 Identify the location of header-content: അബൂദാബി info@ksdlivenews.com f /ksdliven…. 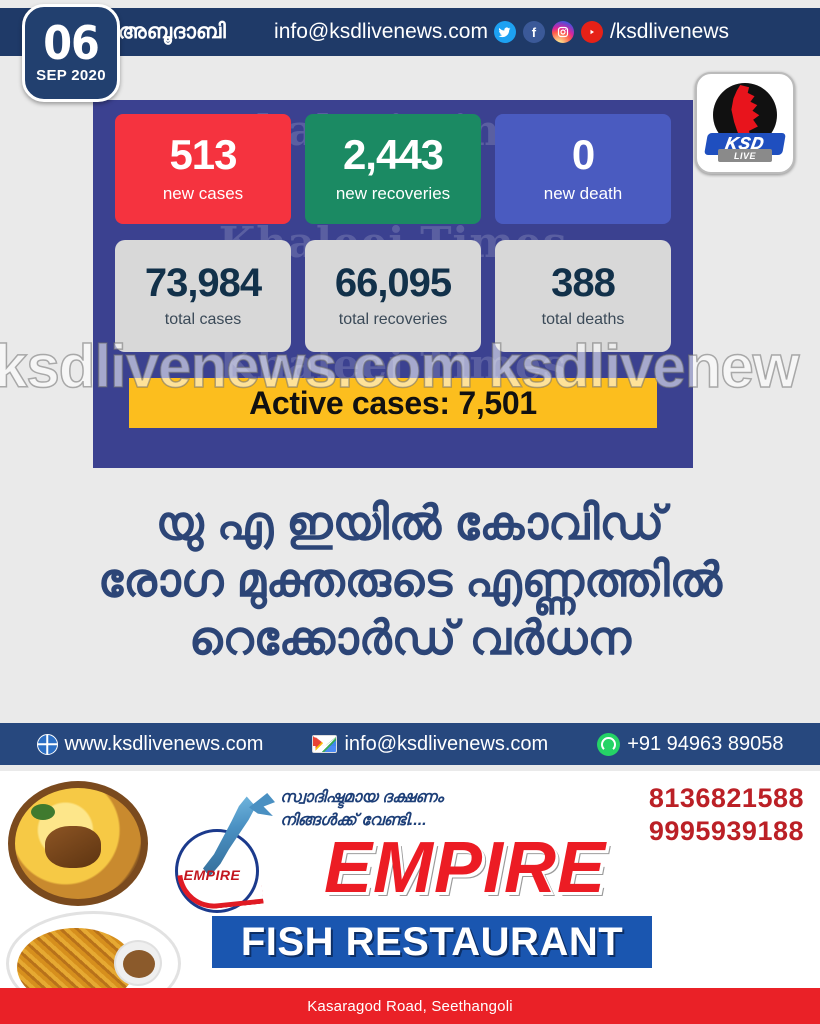
(465, 32).